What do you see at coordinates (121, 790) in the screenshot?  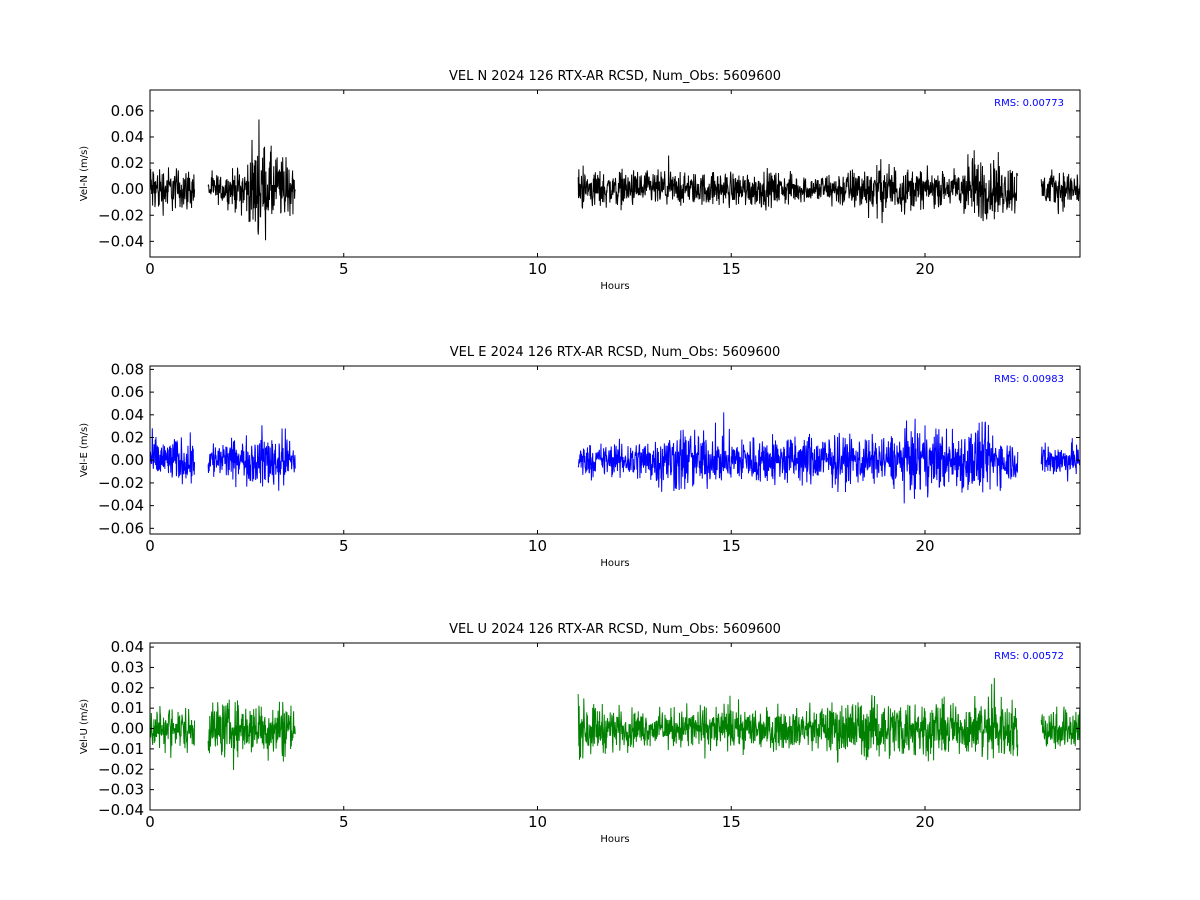 I see `y-tick-label: −0.03` at bounding box center [121, 790].